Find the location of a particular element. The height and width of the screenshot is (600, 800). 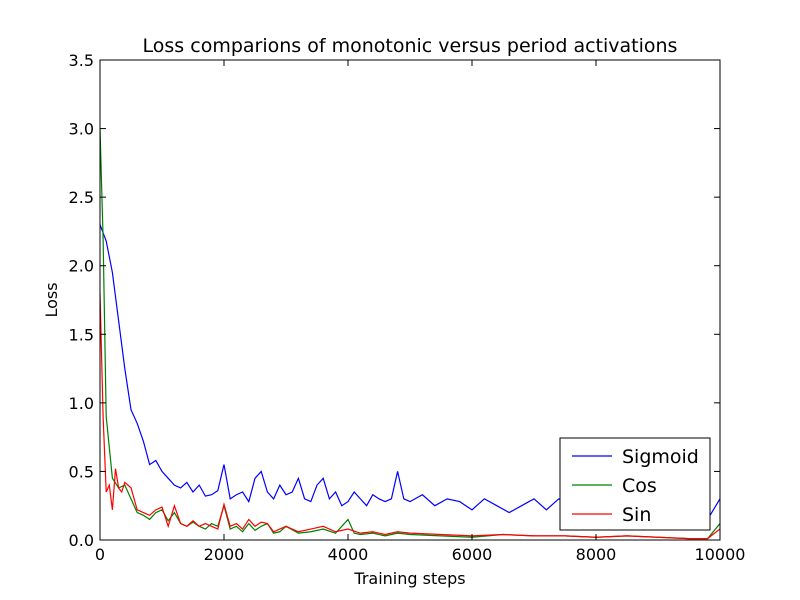

y-tick-label: 3.0 is located at coordinates (81, 129).